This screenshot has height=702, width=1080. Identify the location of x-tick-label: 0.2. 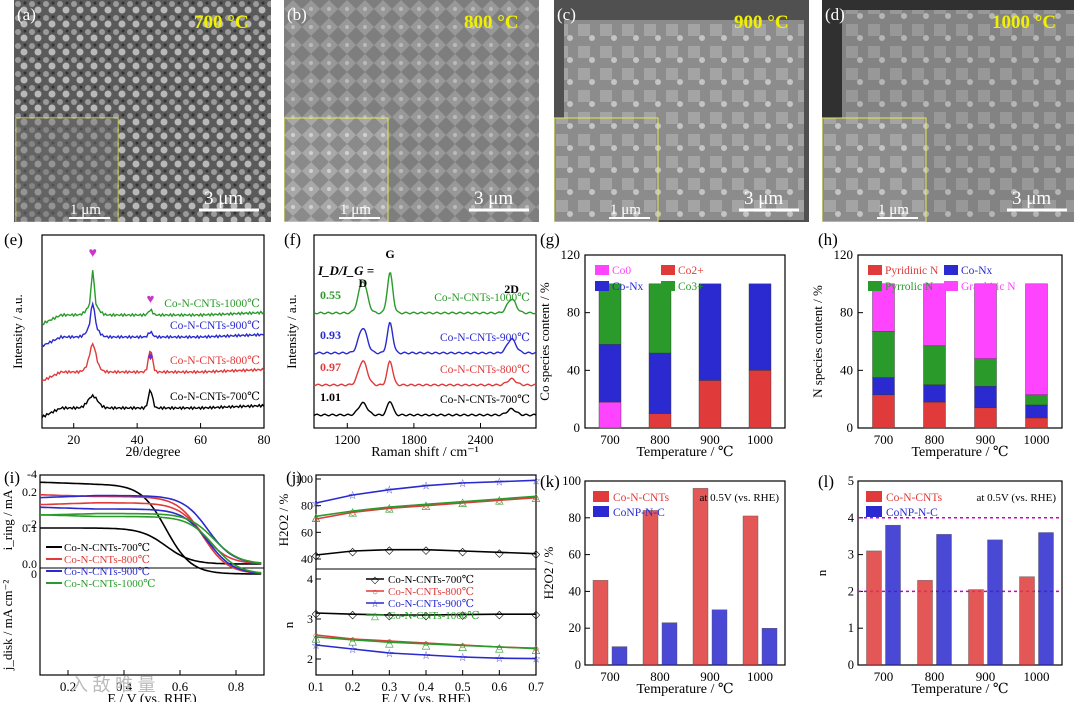
(353, 687).